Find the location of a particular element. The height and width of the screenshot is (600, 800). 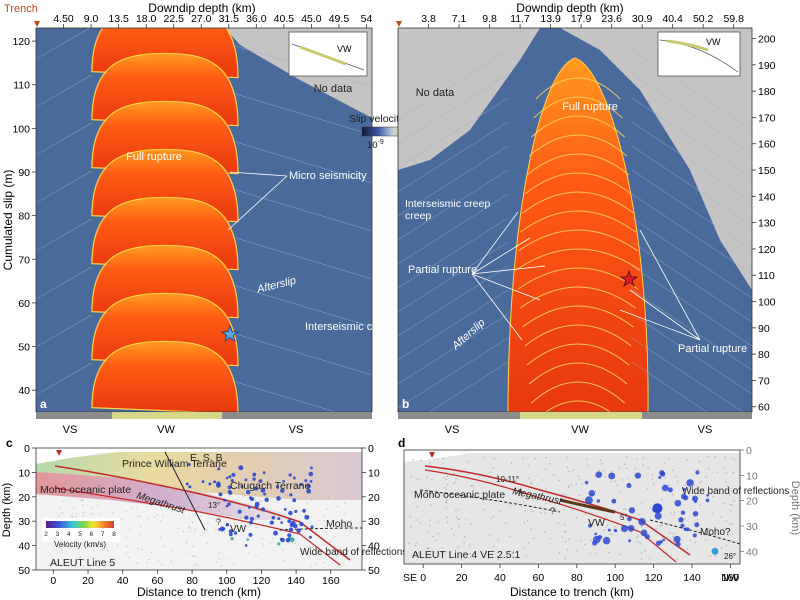

panel-a-zone-bar-vs-right is located at coordinates (297, 415).